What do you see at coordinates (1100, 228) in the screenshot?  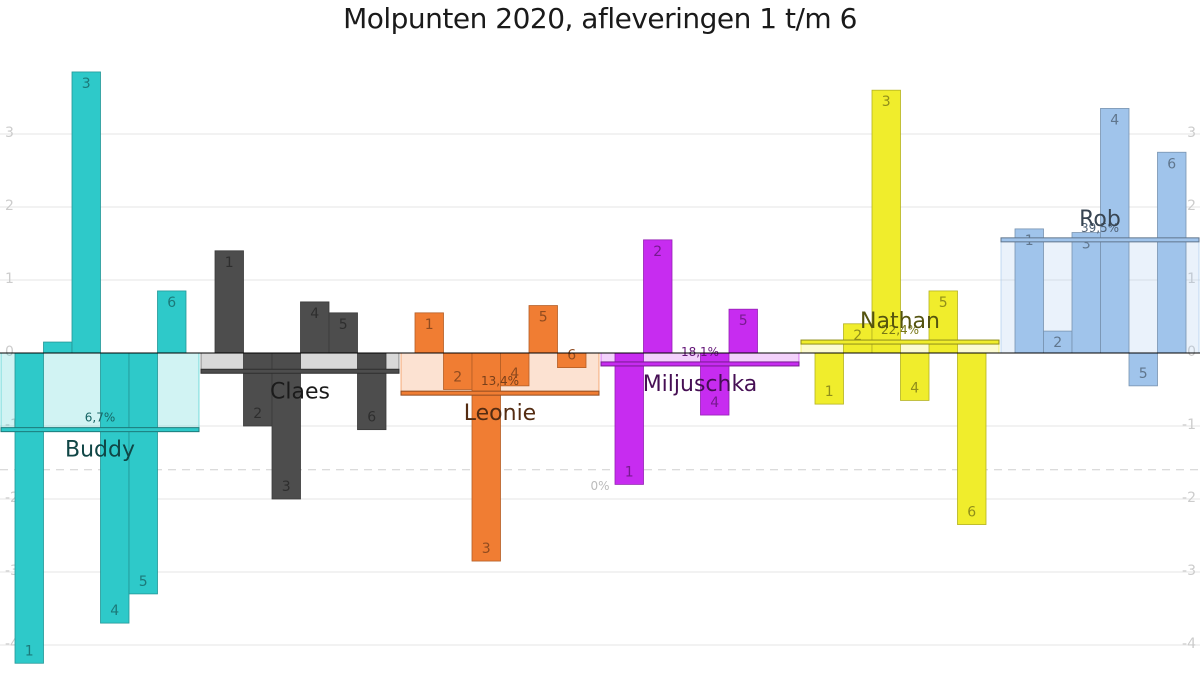 I see `percent-label: 39,5%` at bounding box center [1100, 228].